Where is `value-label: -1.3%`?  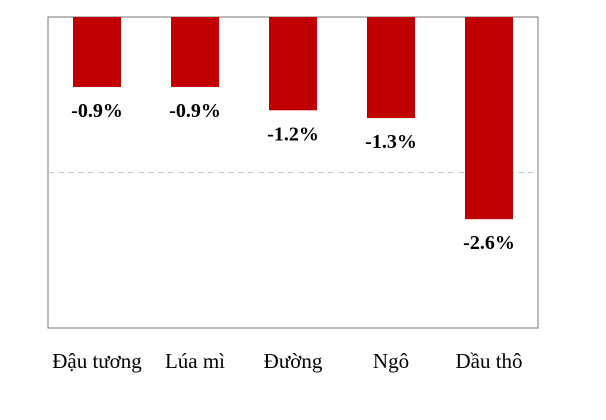 value-label: -1.3% is located at coordinates (391, 142).